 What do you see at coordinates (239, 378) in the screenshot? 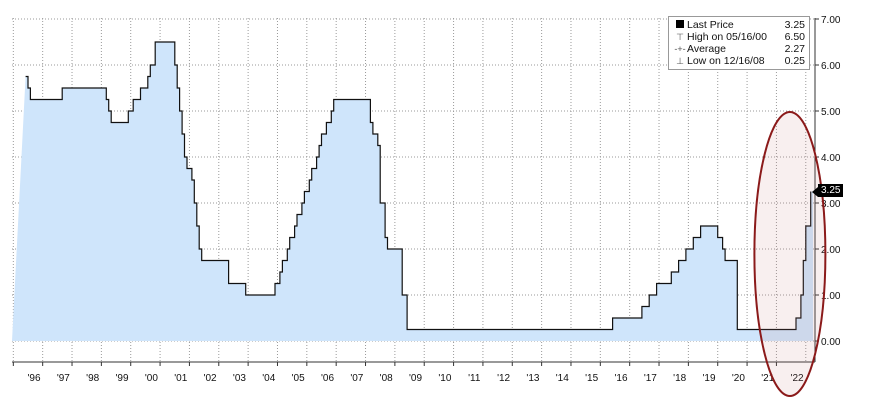
I see `x-tick-label: '03` at bounding box center [239, 378].